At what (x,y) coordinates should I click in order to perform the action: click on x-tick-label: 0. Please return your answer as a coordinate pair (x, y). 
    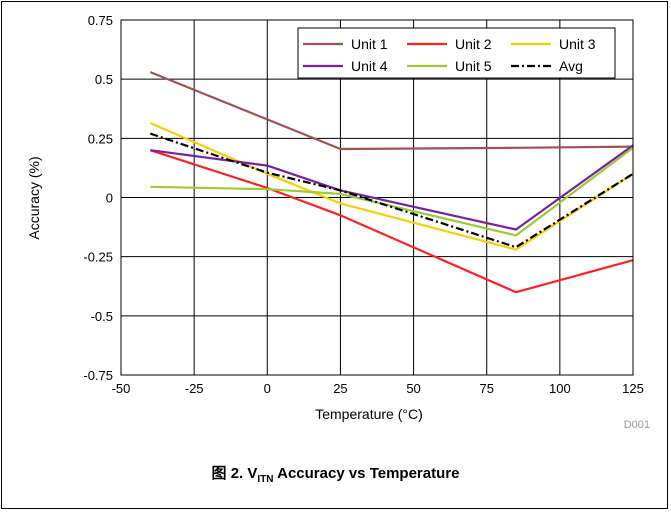
    Looking at the image, I should click on (267, 388).